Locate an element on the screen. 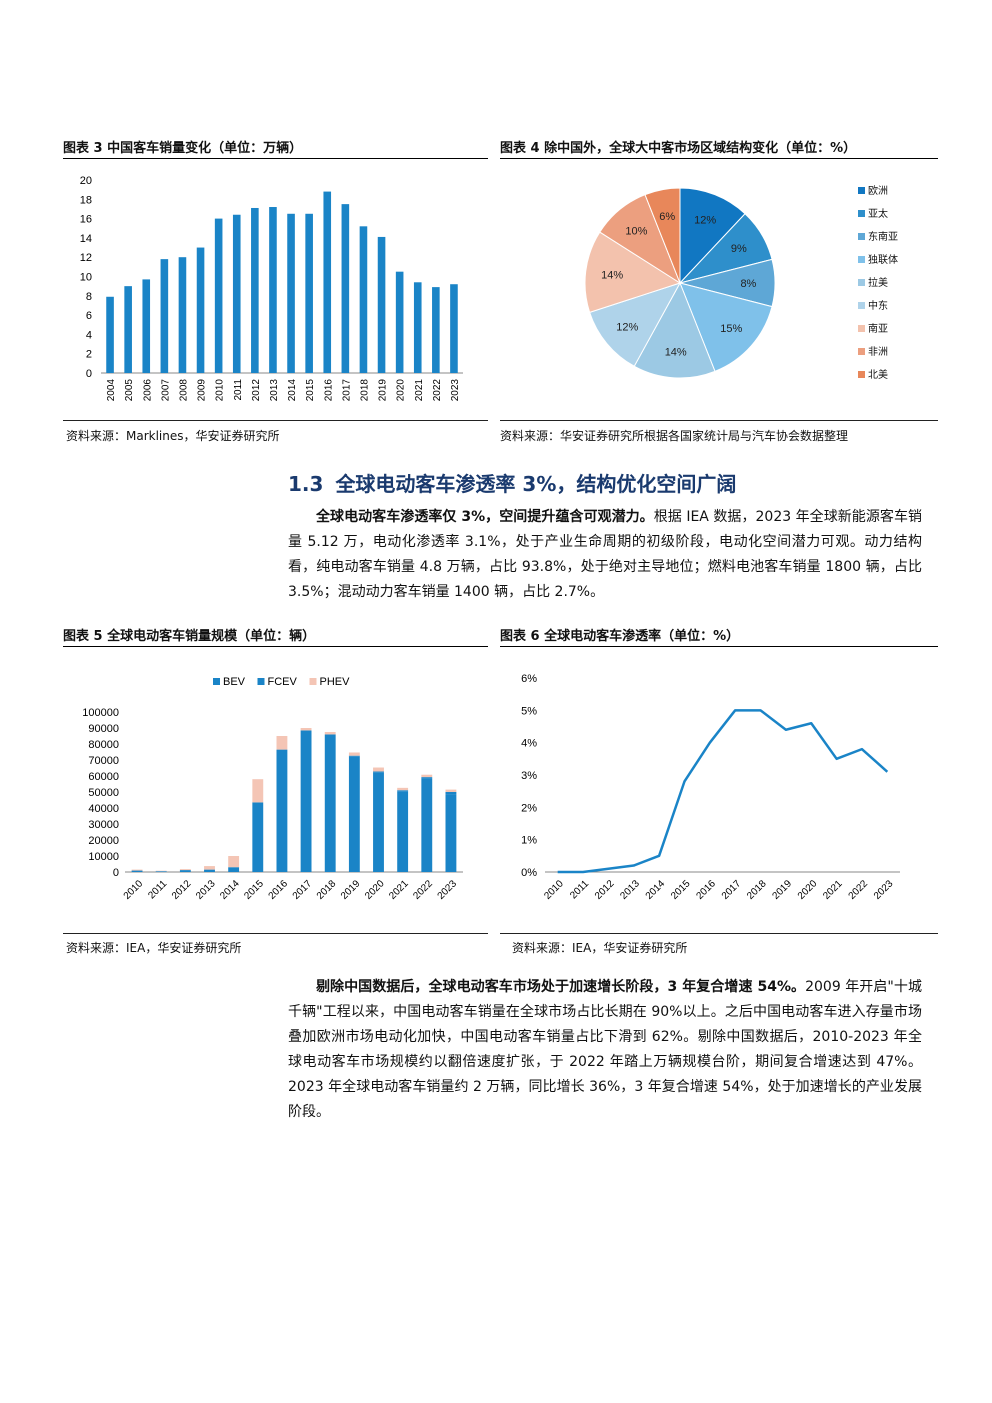 The width and height of the screenshot is (992, 1403). fig3-y-tick-label: 18 is located at coordinates (86, 200).